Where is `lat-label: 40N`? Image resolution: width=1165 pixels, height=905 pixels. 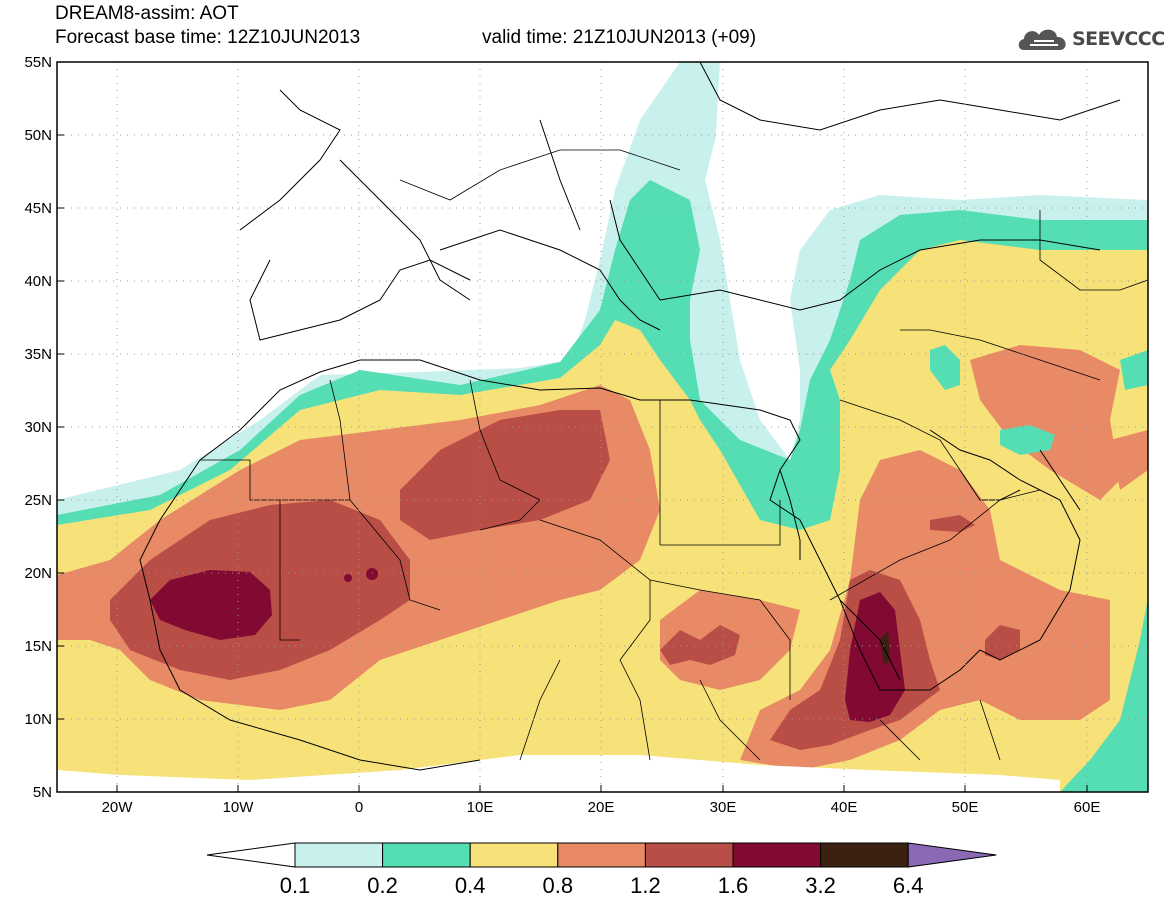 lat-label: 40N is located at coordinates (38, 281).